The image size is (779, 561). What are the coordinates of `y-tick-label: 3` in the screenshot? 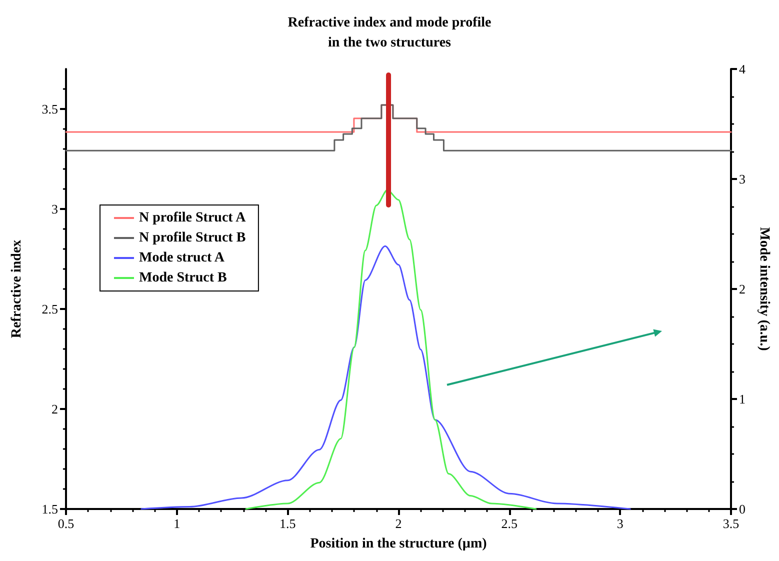 It's located at (55, 209).